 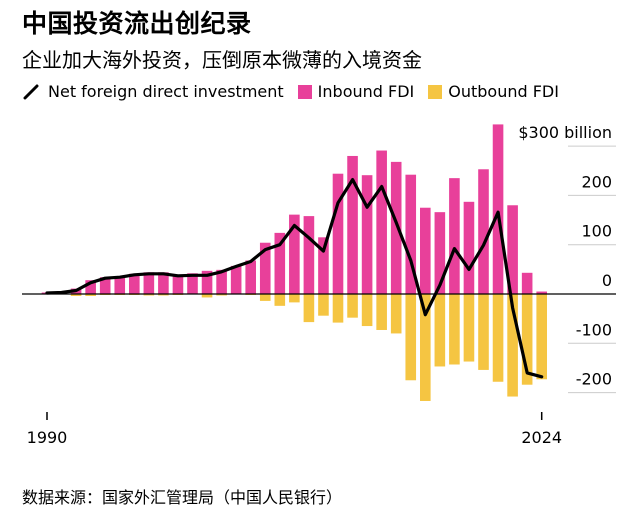 What do you see at coordinates (435, 91) in the screenshot?
I see `legend-swatch-outbound` at bounding box center [435, 91].